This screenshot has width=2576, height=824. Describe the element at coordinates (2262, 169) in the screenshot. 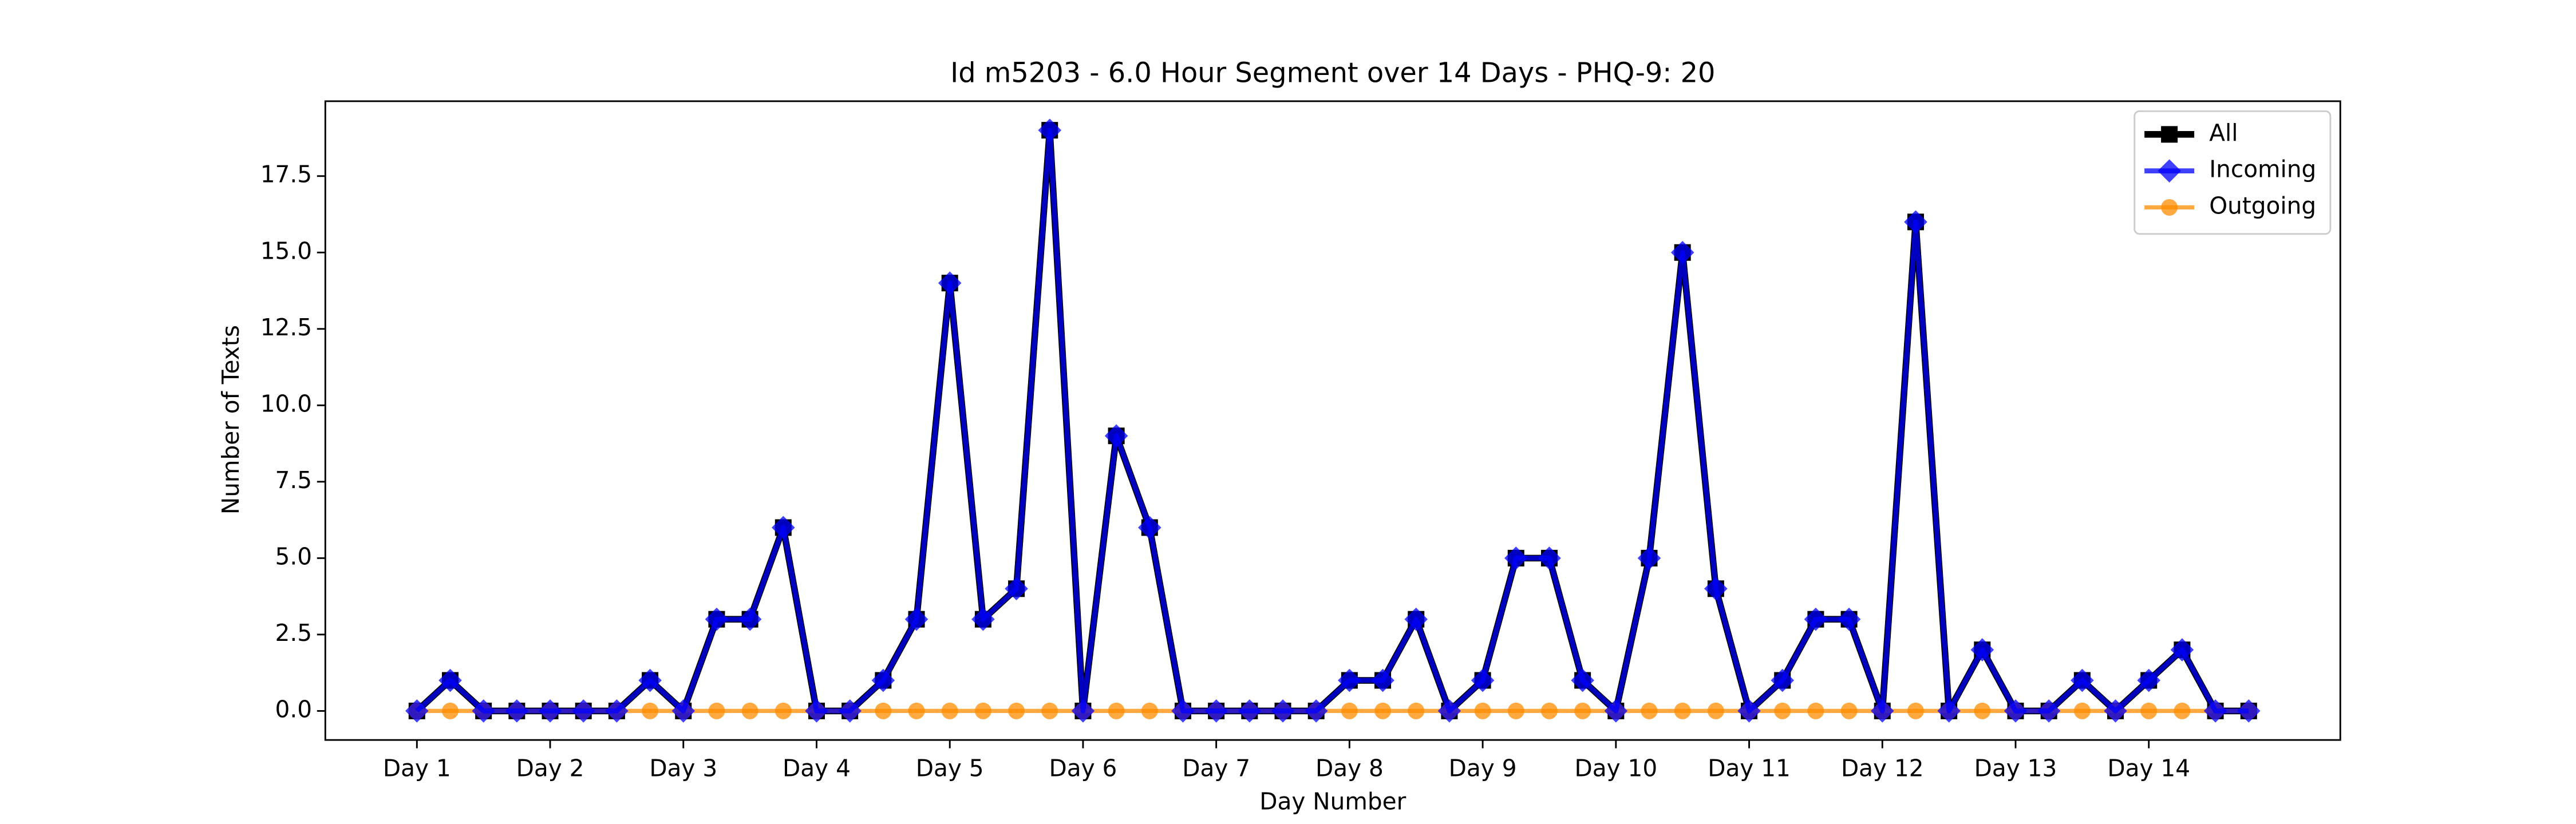

I see `legend-label: Incoming` at that location.